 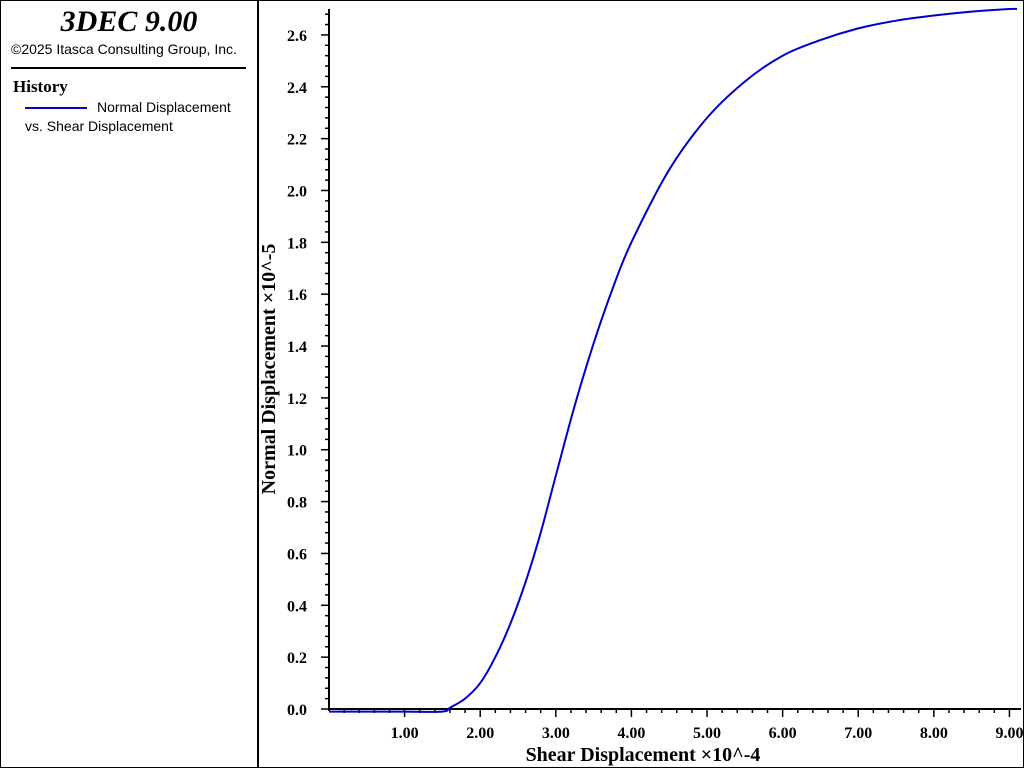 I want to click on x-tick-label: 7.00, so click(x=858, y=733).